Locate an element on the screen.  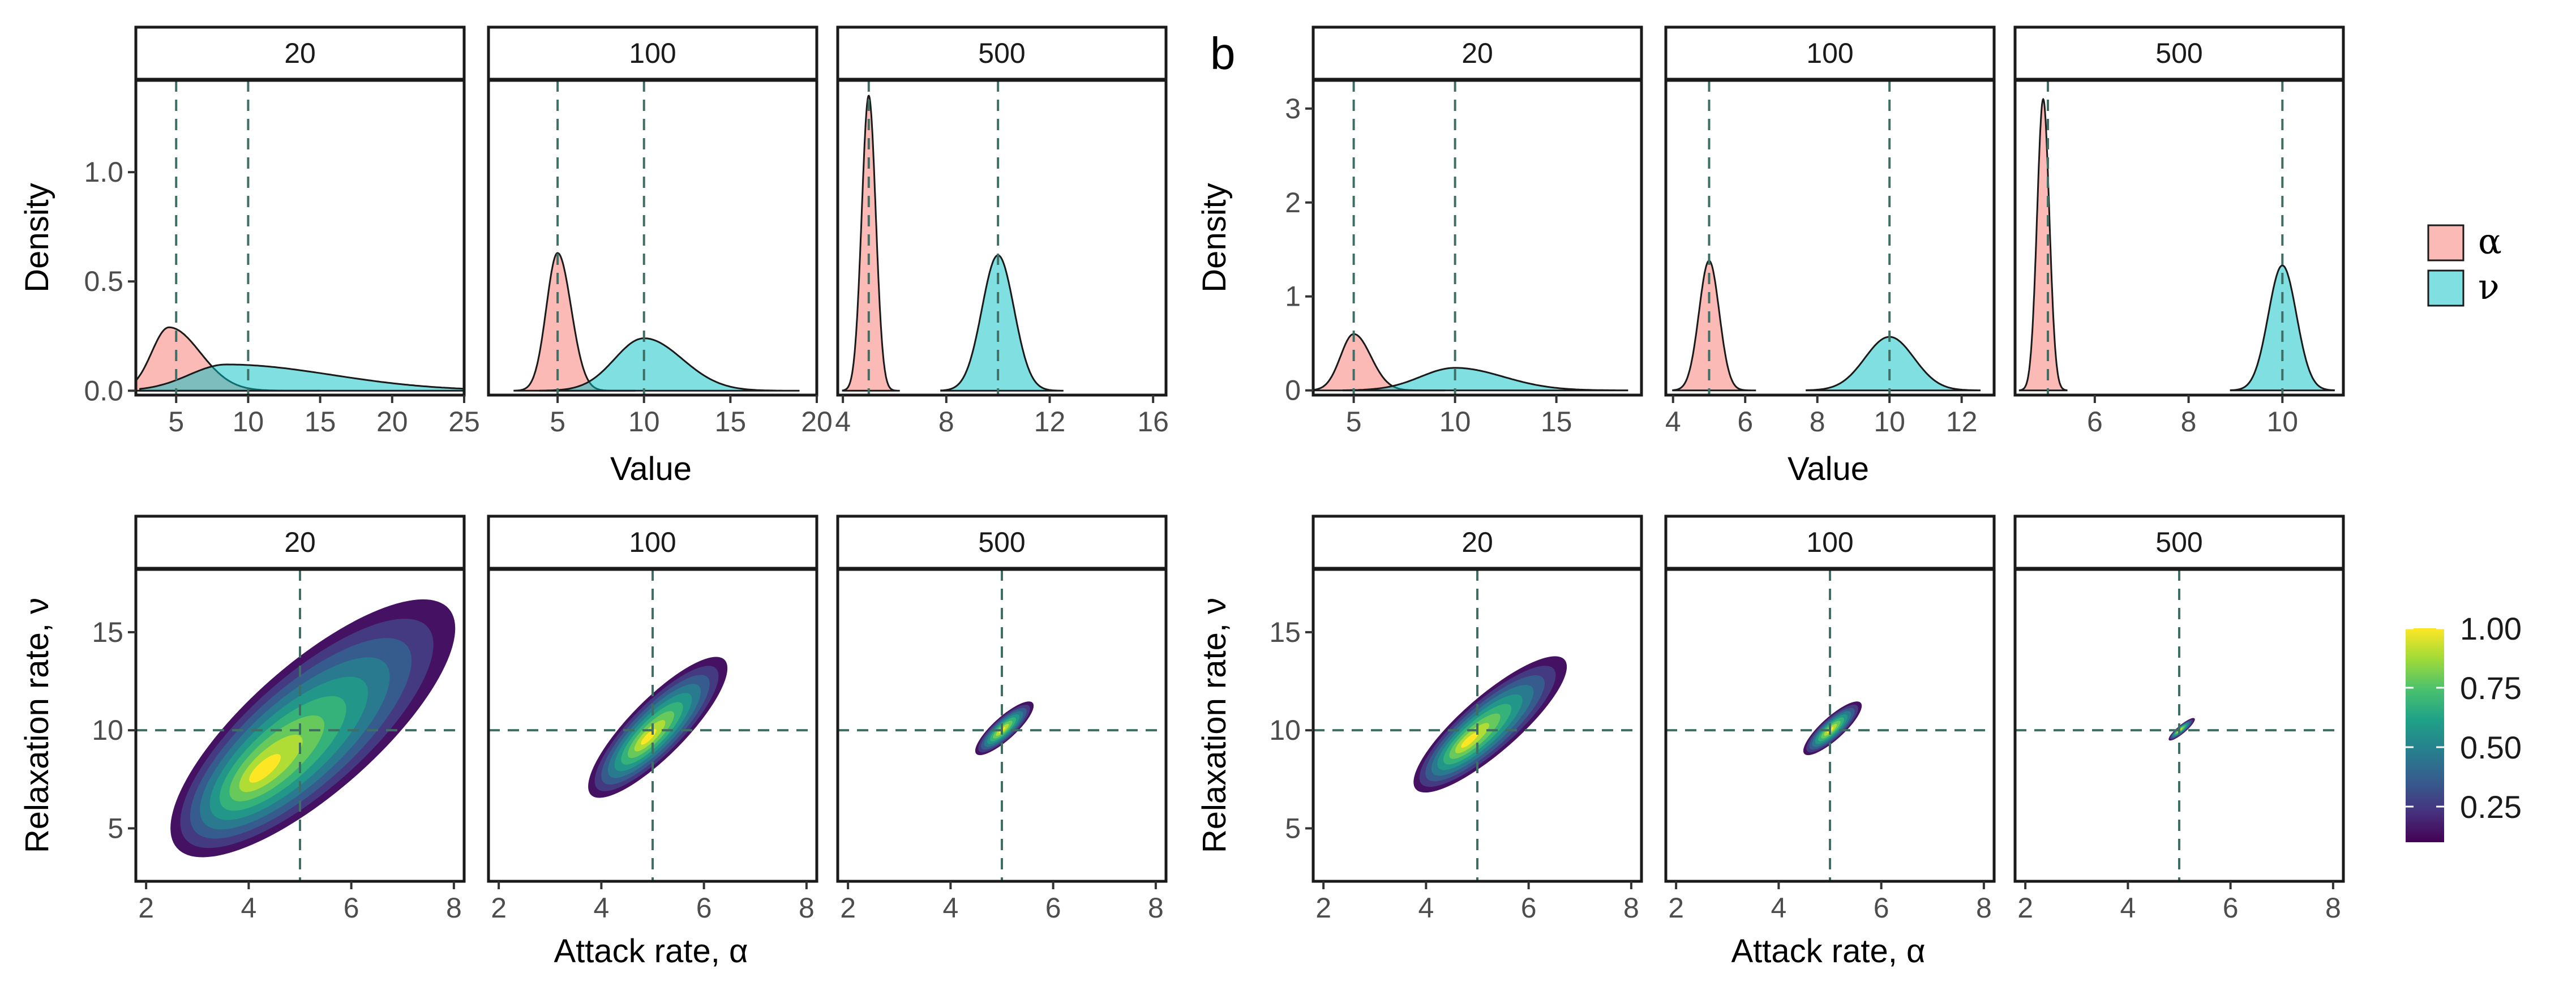
y-tick-label: 0 is located at coordinates (1293, 390).